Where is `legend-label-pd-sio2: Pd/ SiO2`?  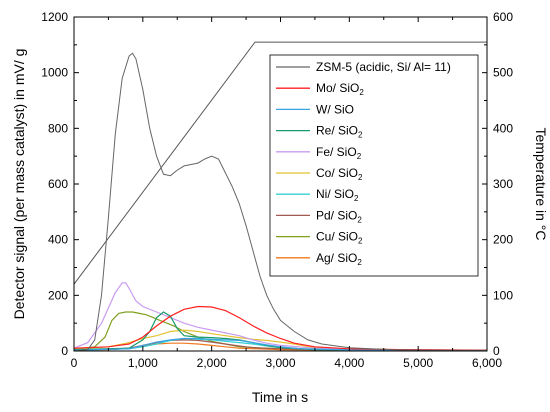 legend-label-pd-sio2: Pd/ SiO2 is located at coordinates (339, 216).